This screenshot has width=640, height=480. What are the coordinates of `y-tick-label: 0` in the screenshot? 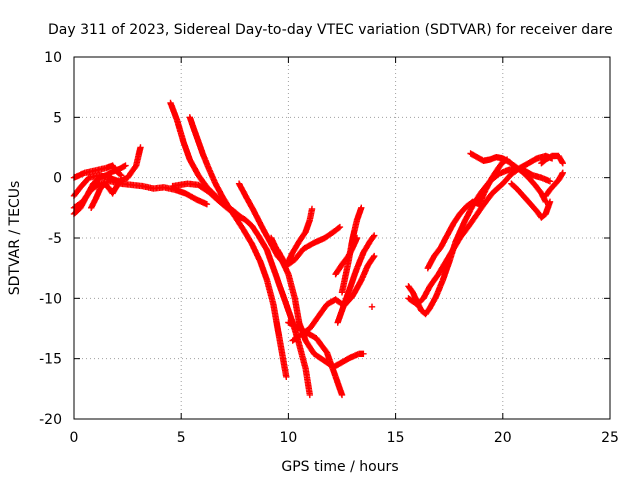 It's located at (57, 179).